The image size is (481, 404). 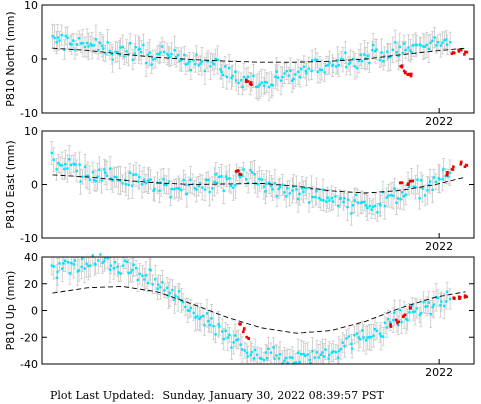 I want to click on outlier-points, so click(x=356, y=67).